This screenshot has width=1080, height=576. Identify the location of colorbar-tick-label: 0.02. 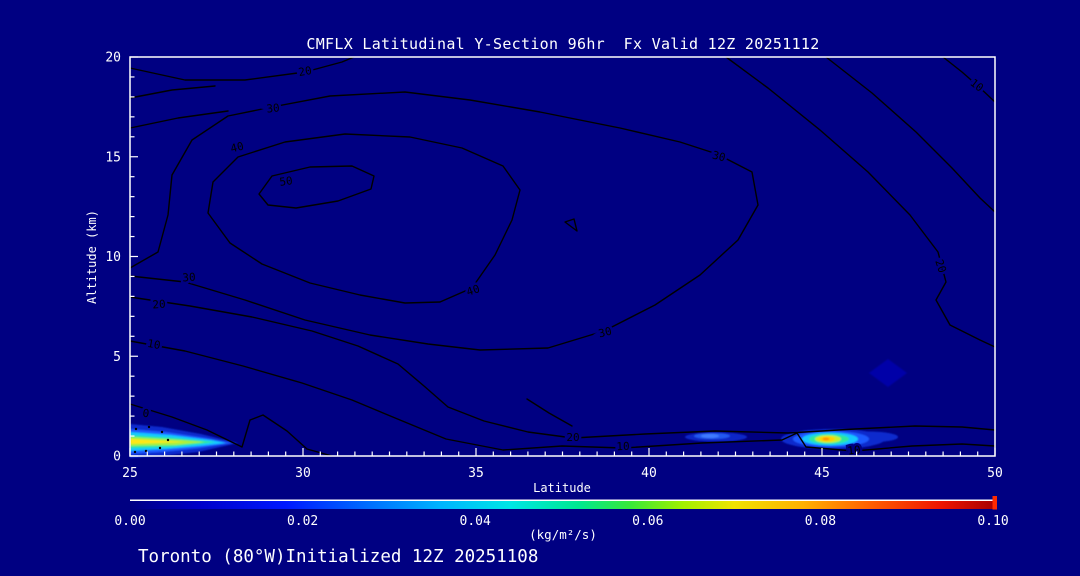
(302, 521).